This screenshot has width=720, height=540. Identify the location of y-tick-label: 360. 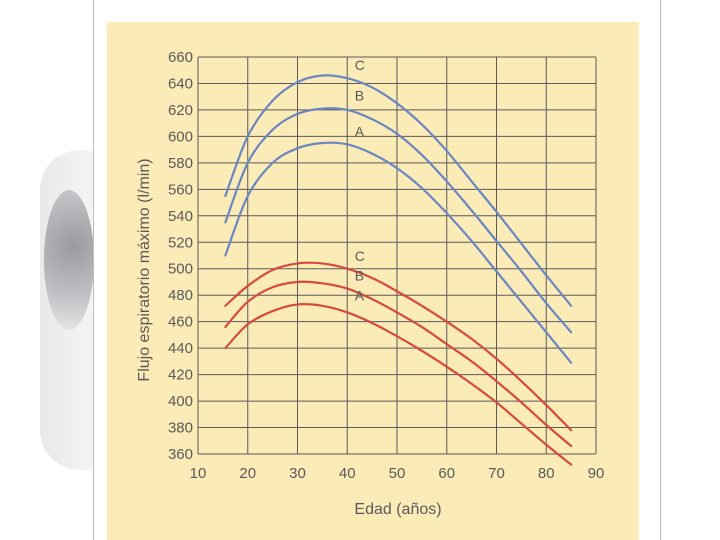
(180, 454).